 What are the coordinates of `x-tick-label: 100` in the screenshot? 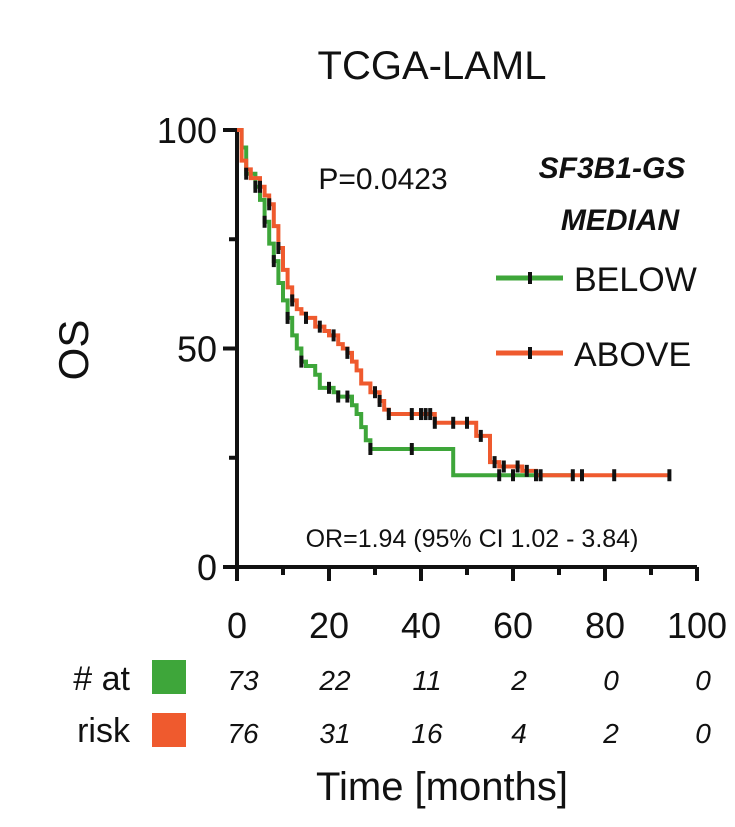 It's located at (697, 625).